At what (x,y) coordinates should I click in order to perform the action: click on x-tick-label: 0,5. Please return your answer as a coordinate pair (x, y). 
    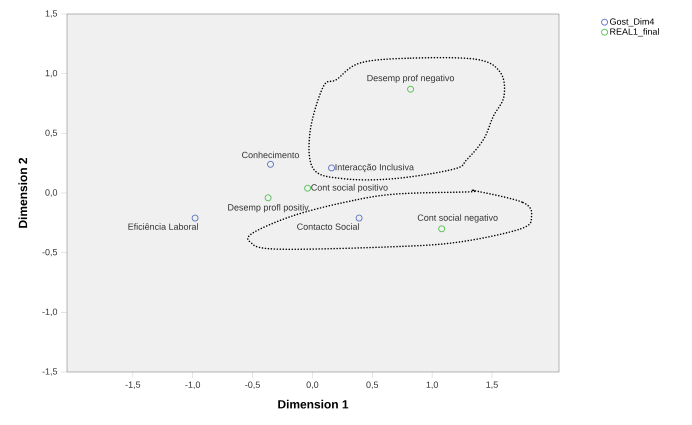
    Looking at the image, I should click on (372, 385).